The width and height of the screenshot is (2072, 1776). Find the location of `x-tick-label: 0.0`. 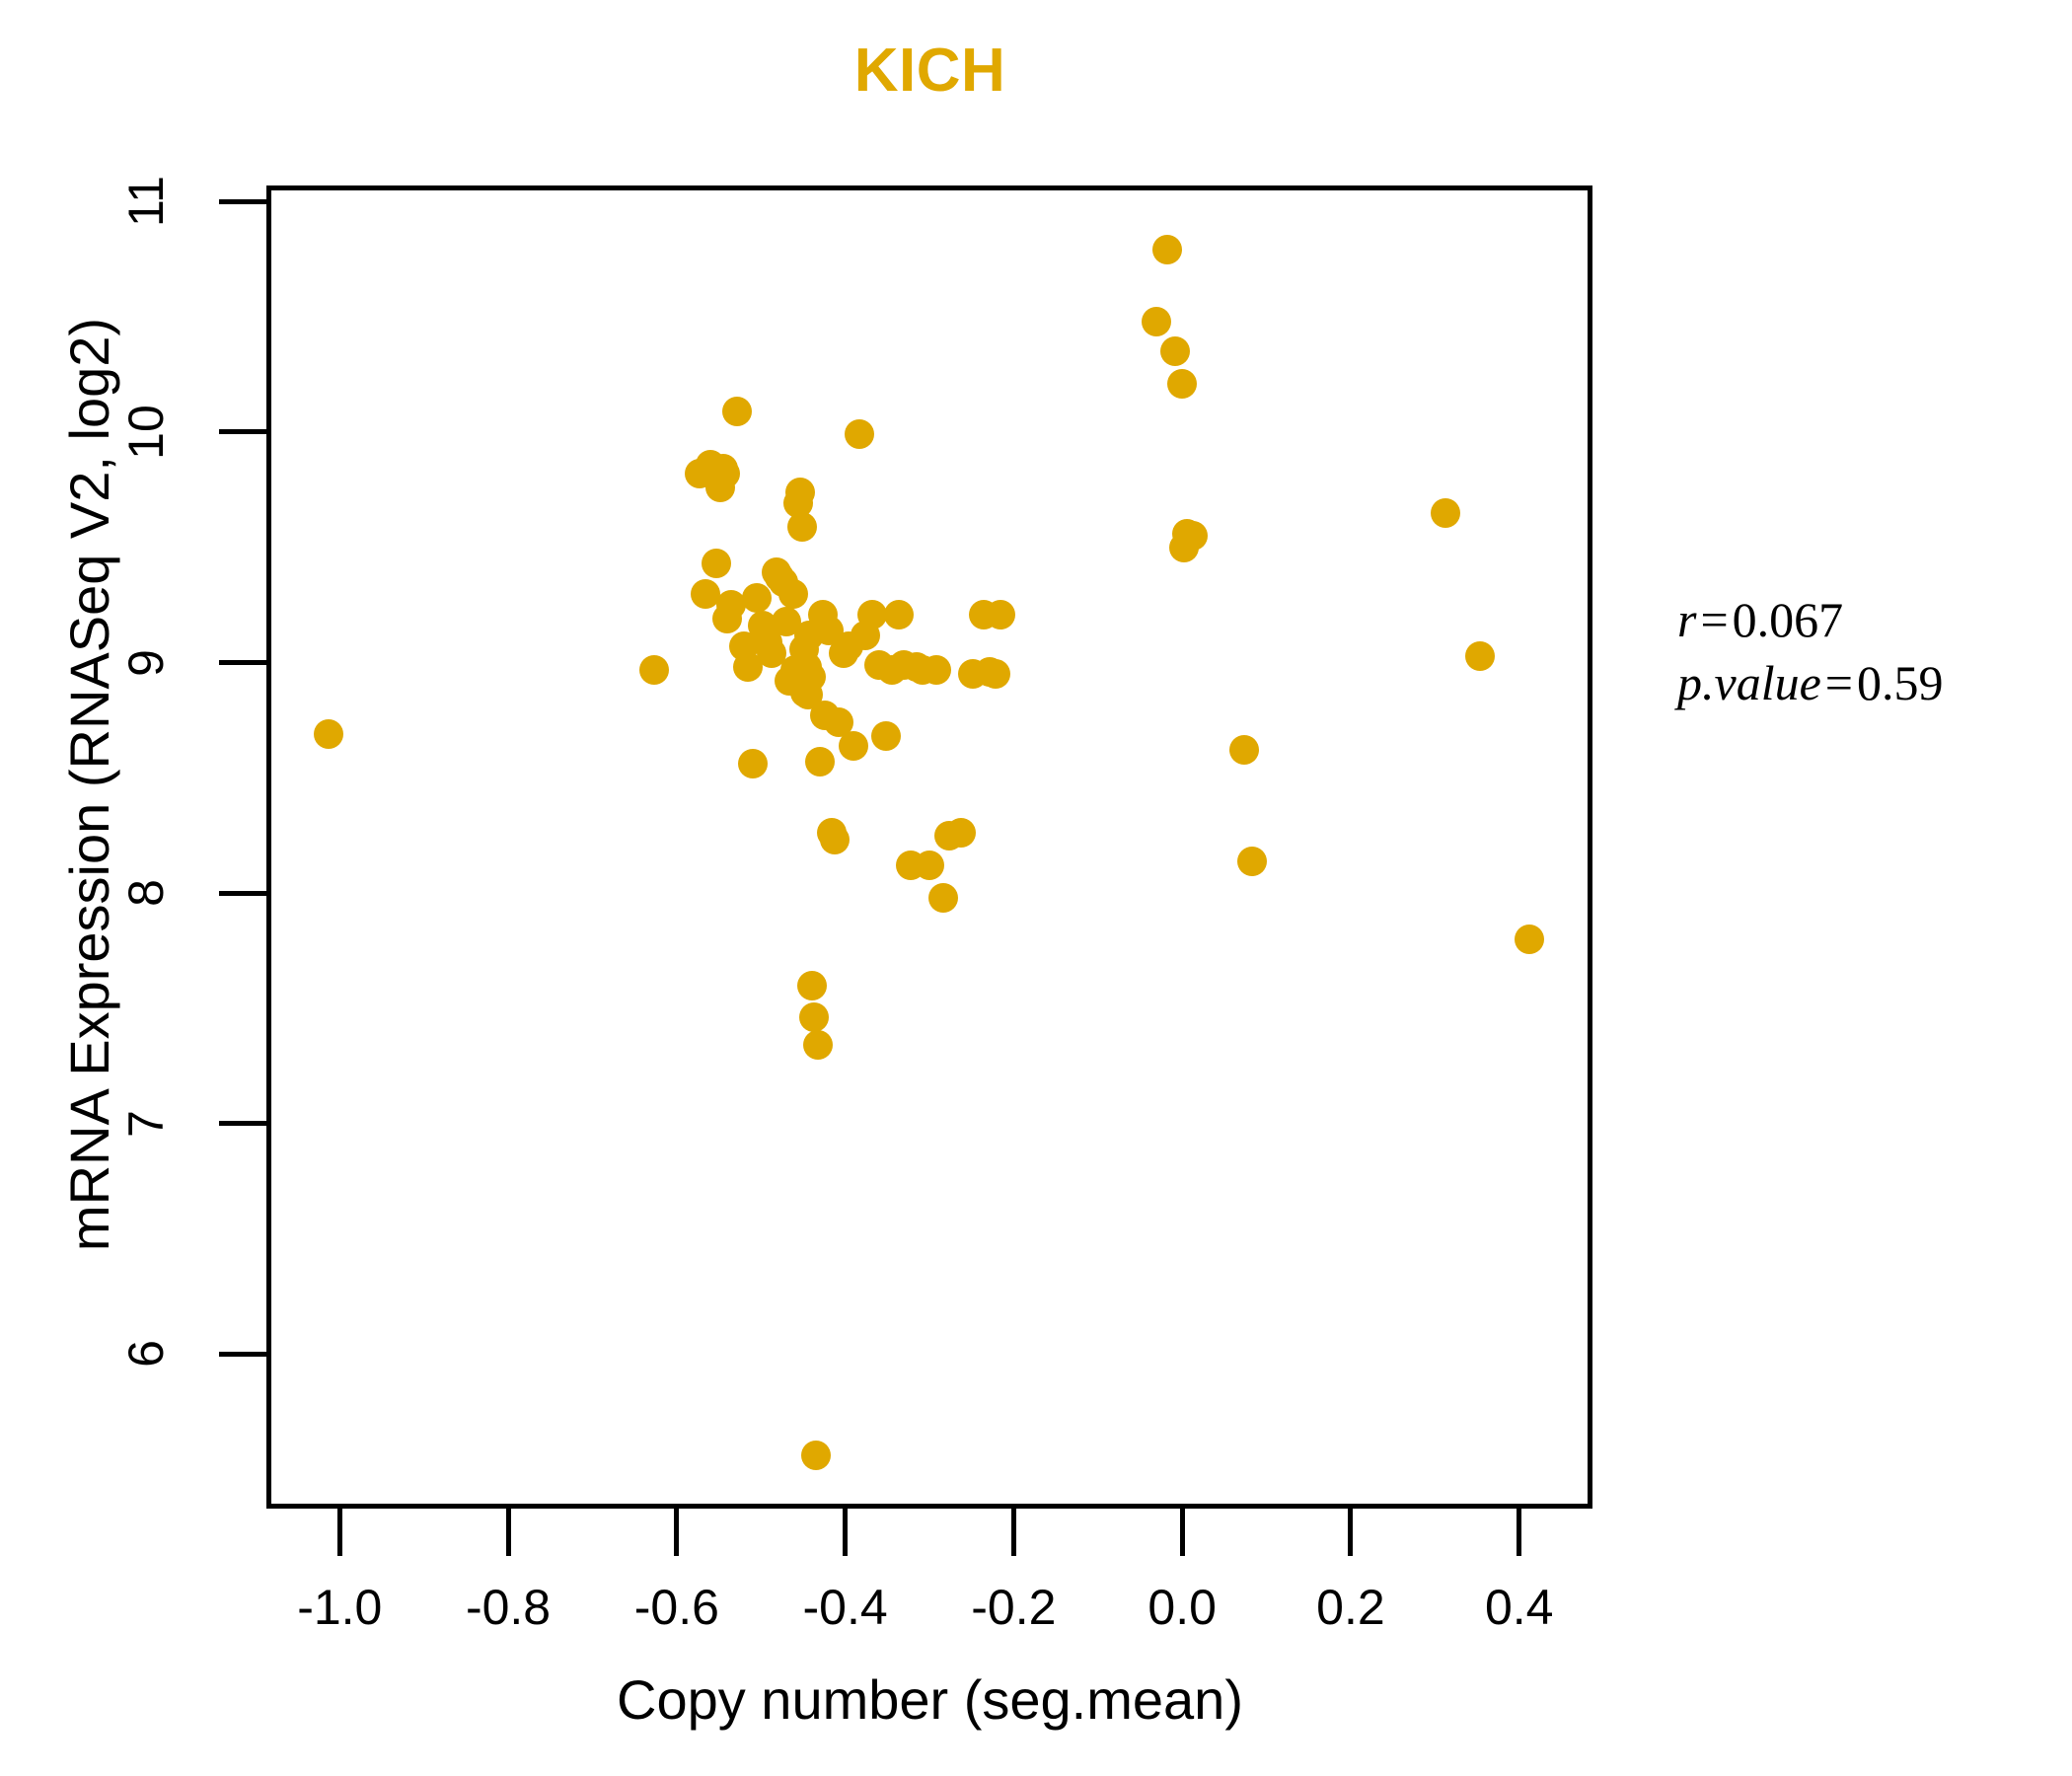

x-tick-label: 0.0 is located at coordinates (1182, 1608).